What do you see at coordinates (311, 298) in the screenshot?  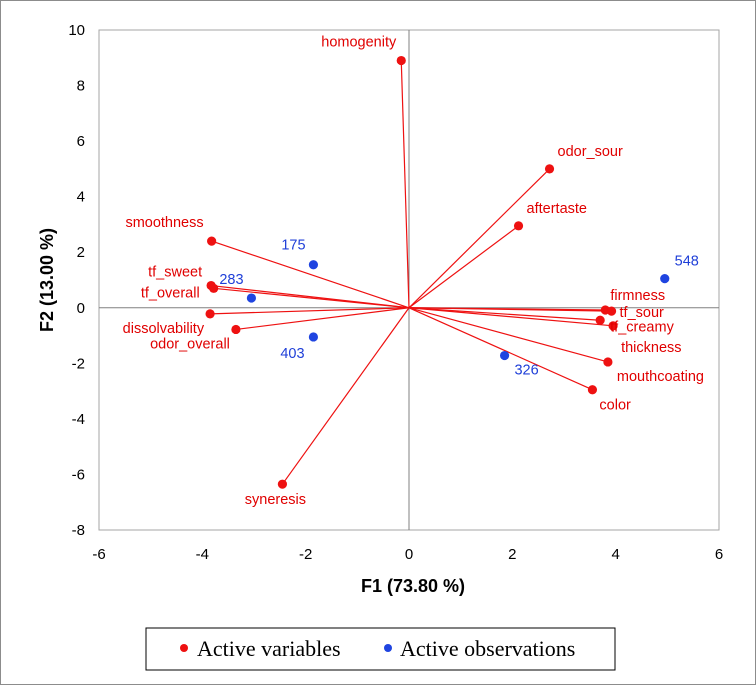 I see `arrow-tf-overall` at bounding box center [311, 298].